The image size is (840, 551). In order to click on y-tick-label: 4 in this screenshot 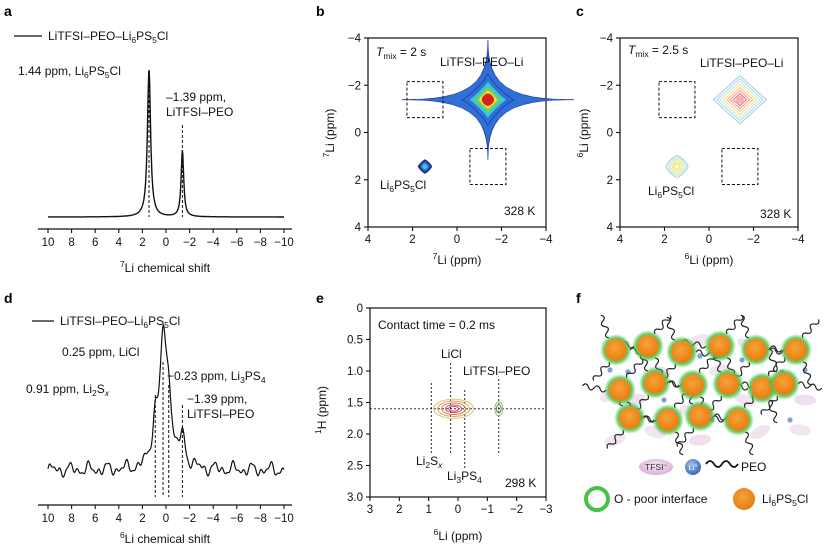, I will do `click(610, 228)`.